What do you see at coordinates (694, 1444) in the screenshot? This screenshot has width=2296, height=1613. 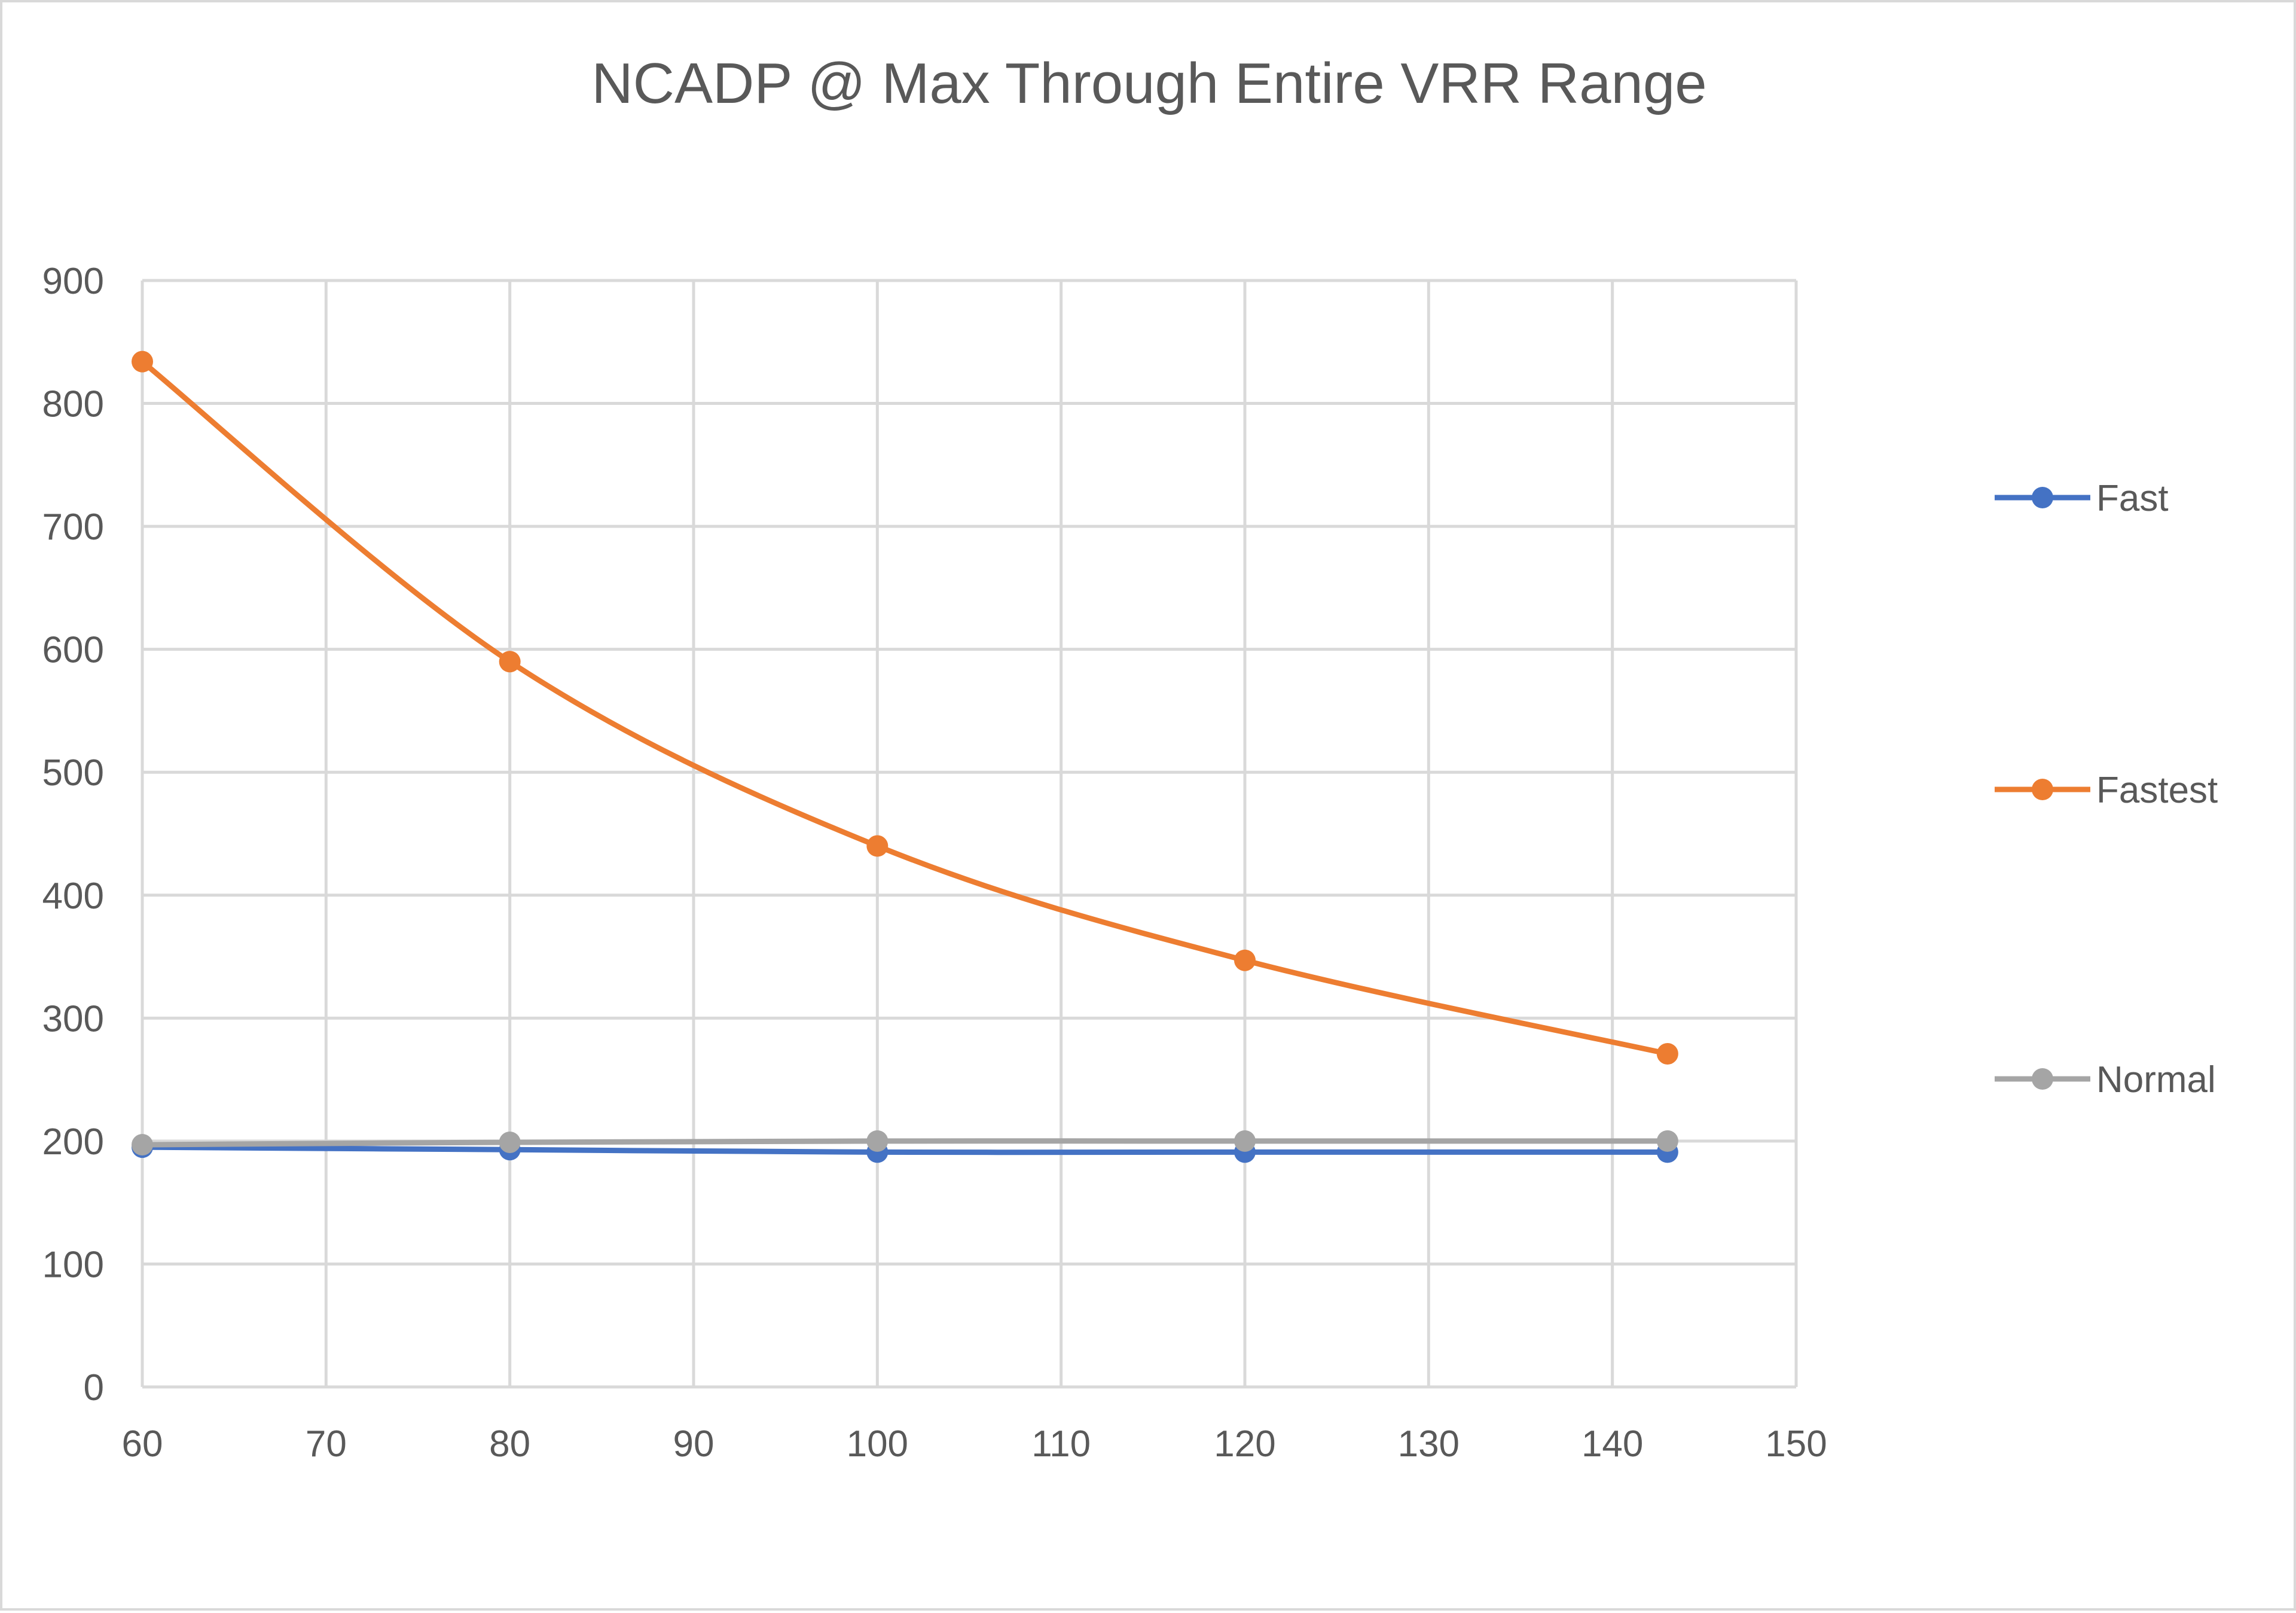 I see `x-tick-label: 90` at bounding box center [694, 1444].